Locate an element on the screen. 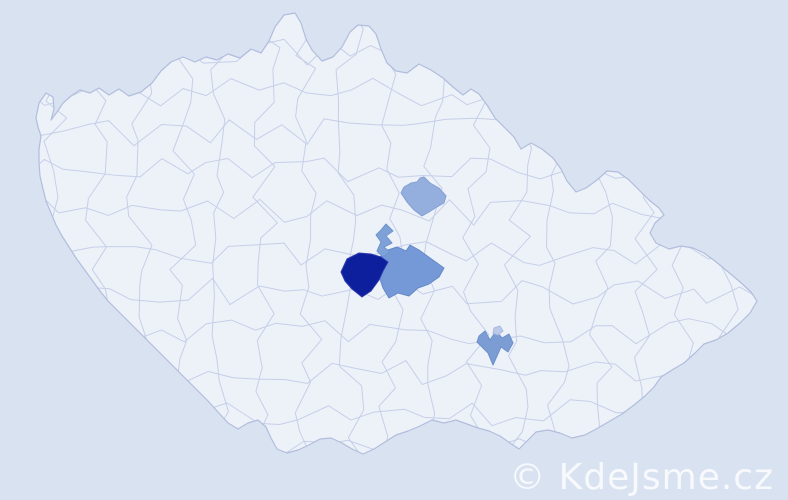  highlighted-district-district-dark-navy is located at coordinates (364, 275).